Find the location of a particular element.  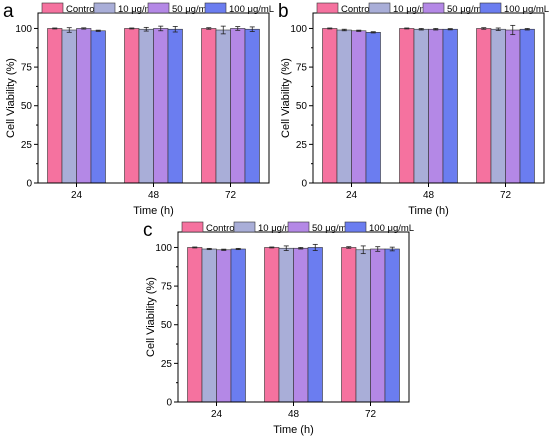

panel-label: b is located at coordinates (283, 11).